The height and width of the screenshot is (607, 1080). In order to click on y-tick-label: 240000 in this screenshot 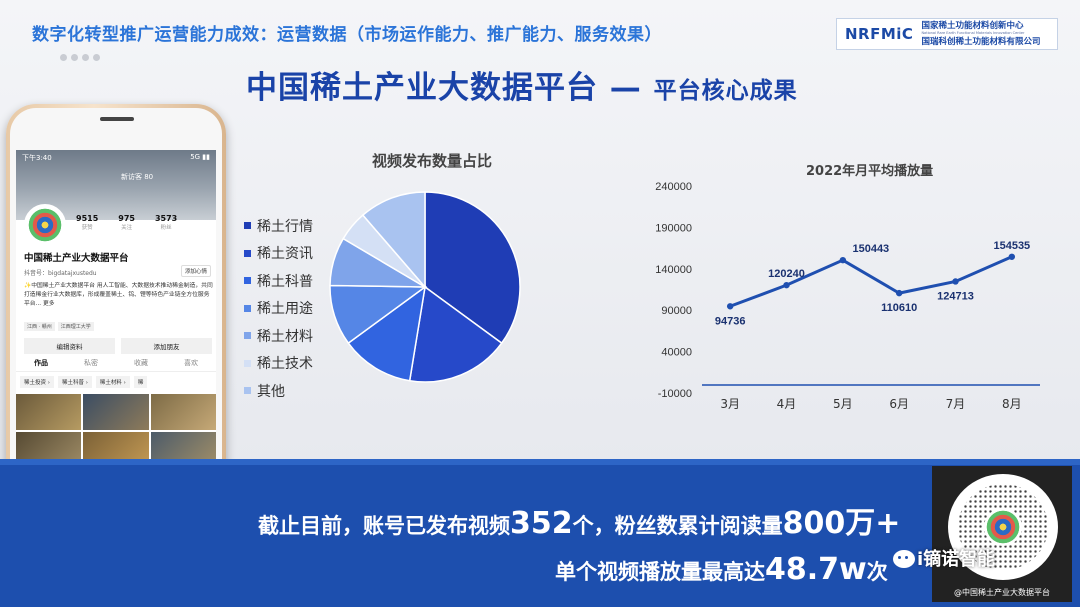, I will do `click(673, 187)`.